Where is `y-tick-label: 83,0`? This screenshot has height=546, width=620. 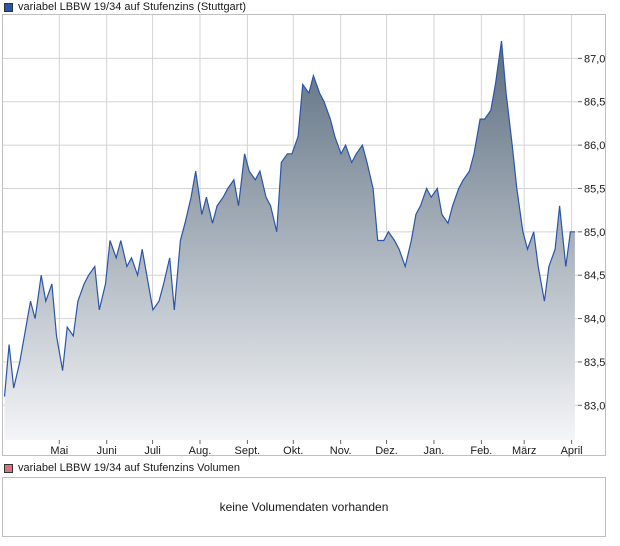 y-tick-label: 83,0 is located at coordinates (594, 406).